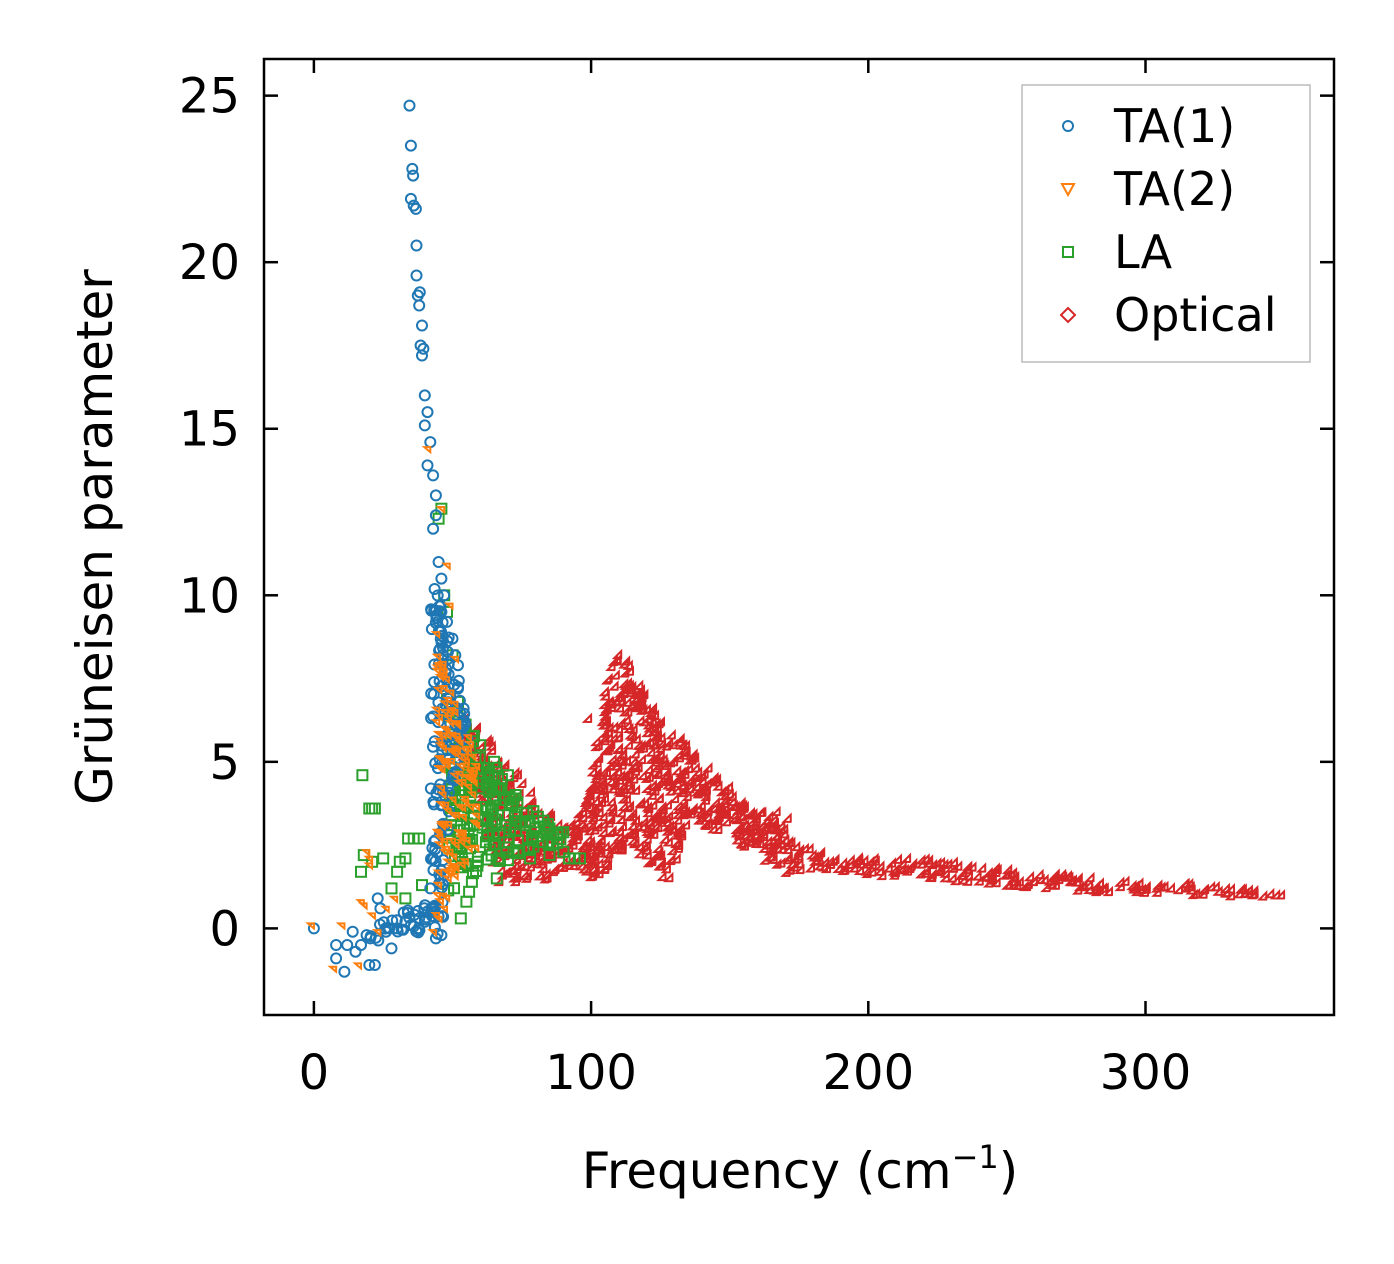  I want to click on series-optical, so click(871, 774).